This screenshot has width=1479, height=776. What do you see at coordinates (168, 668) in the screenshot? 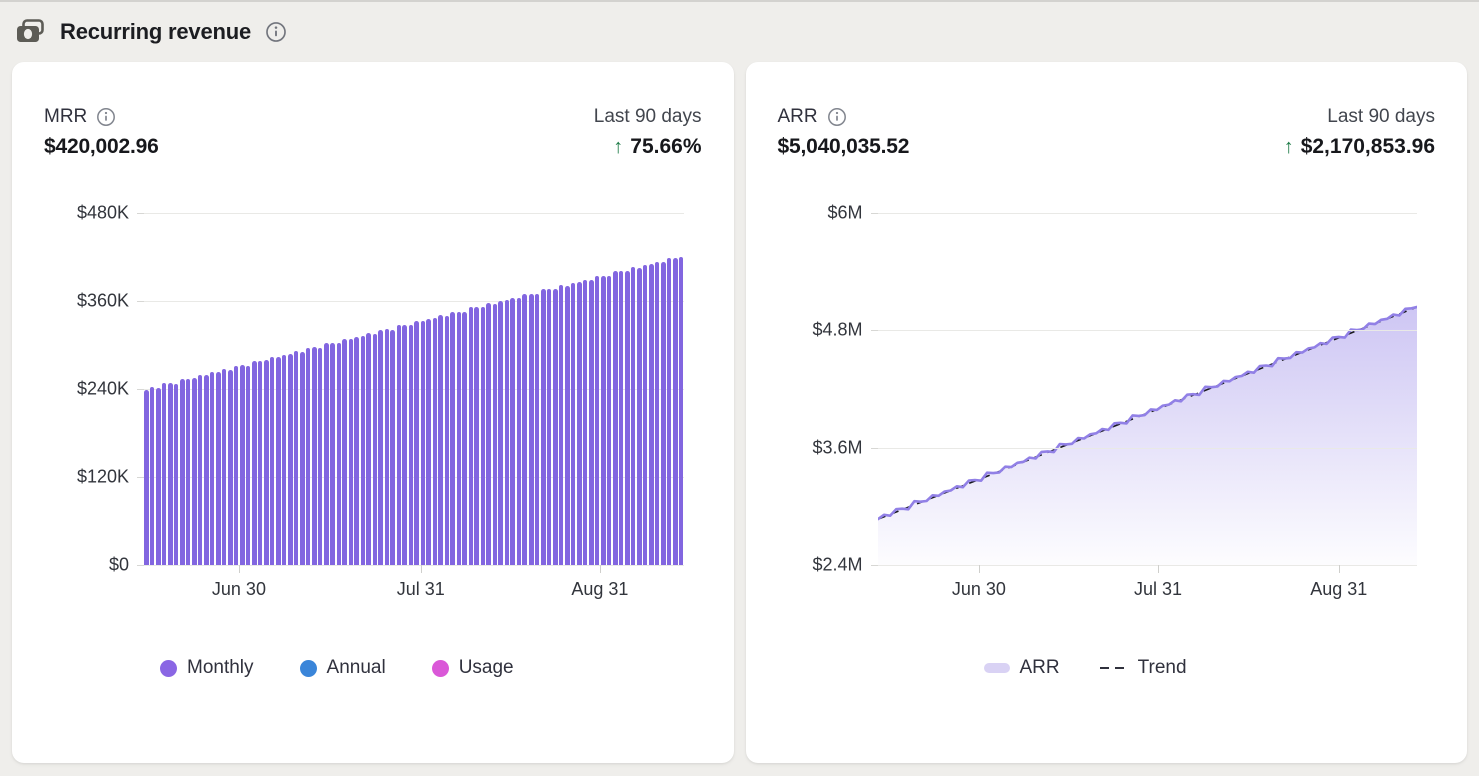
I see `monthly-dot-icon` at bounding box center [168, 668].